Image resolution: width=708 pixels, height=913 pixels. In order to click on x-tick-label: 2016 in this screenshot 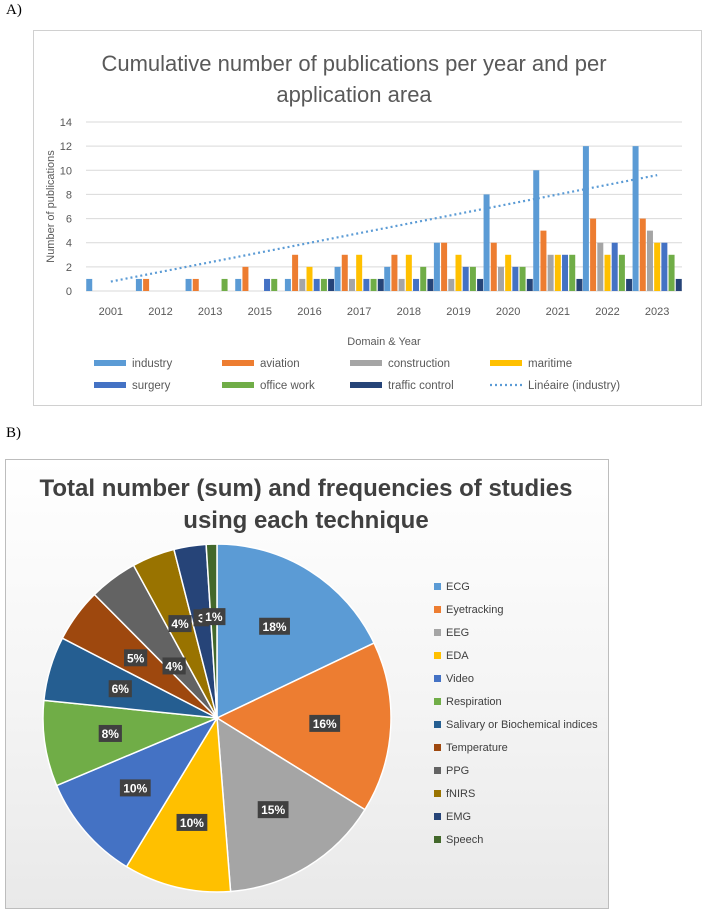, I will do `click(309, 312)`.